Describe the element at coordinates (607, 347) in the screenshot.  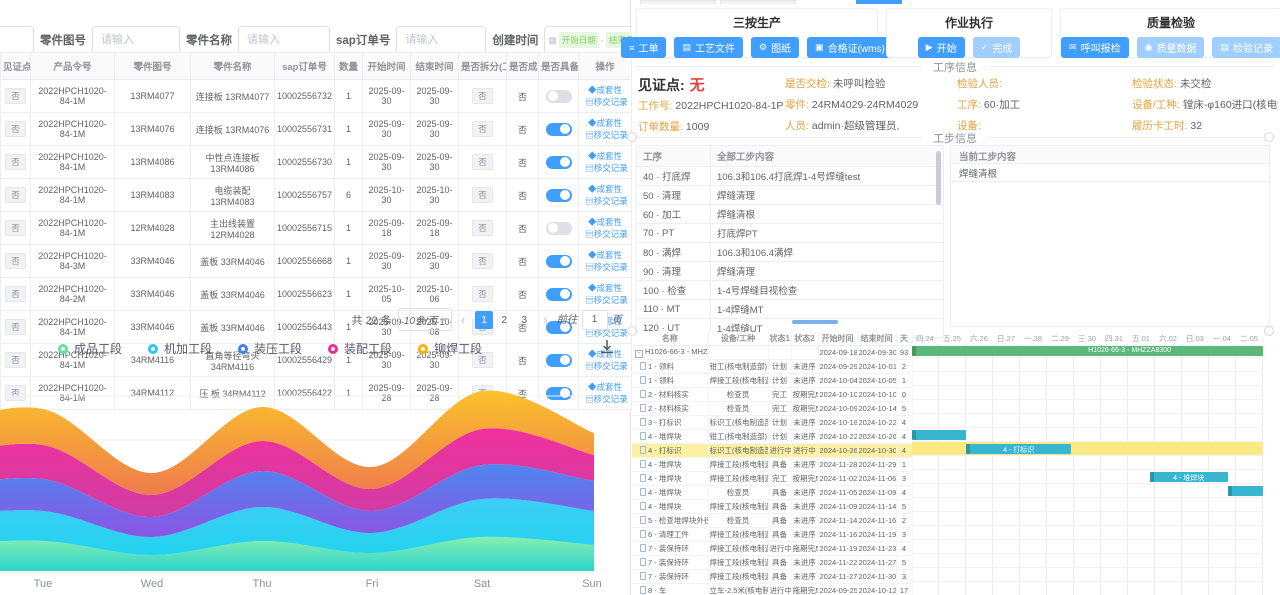
I see `download-icon` at that location.